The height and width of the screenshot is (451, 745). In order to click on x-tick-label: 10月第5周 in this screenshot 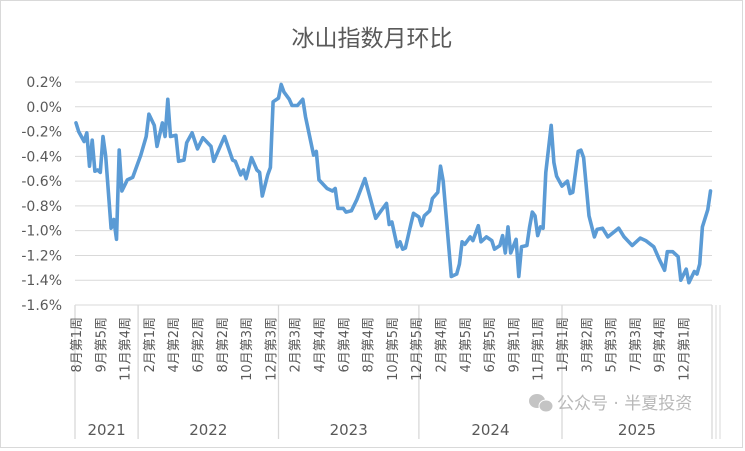, I will do `click(393, 349)`.